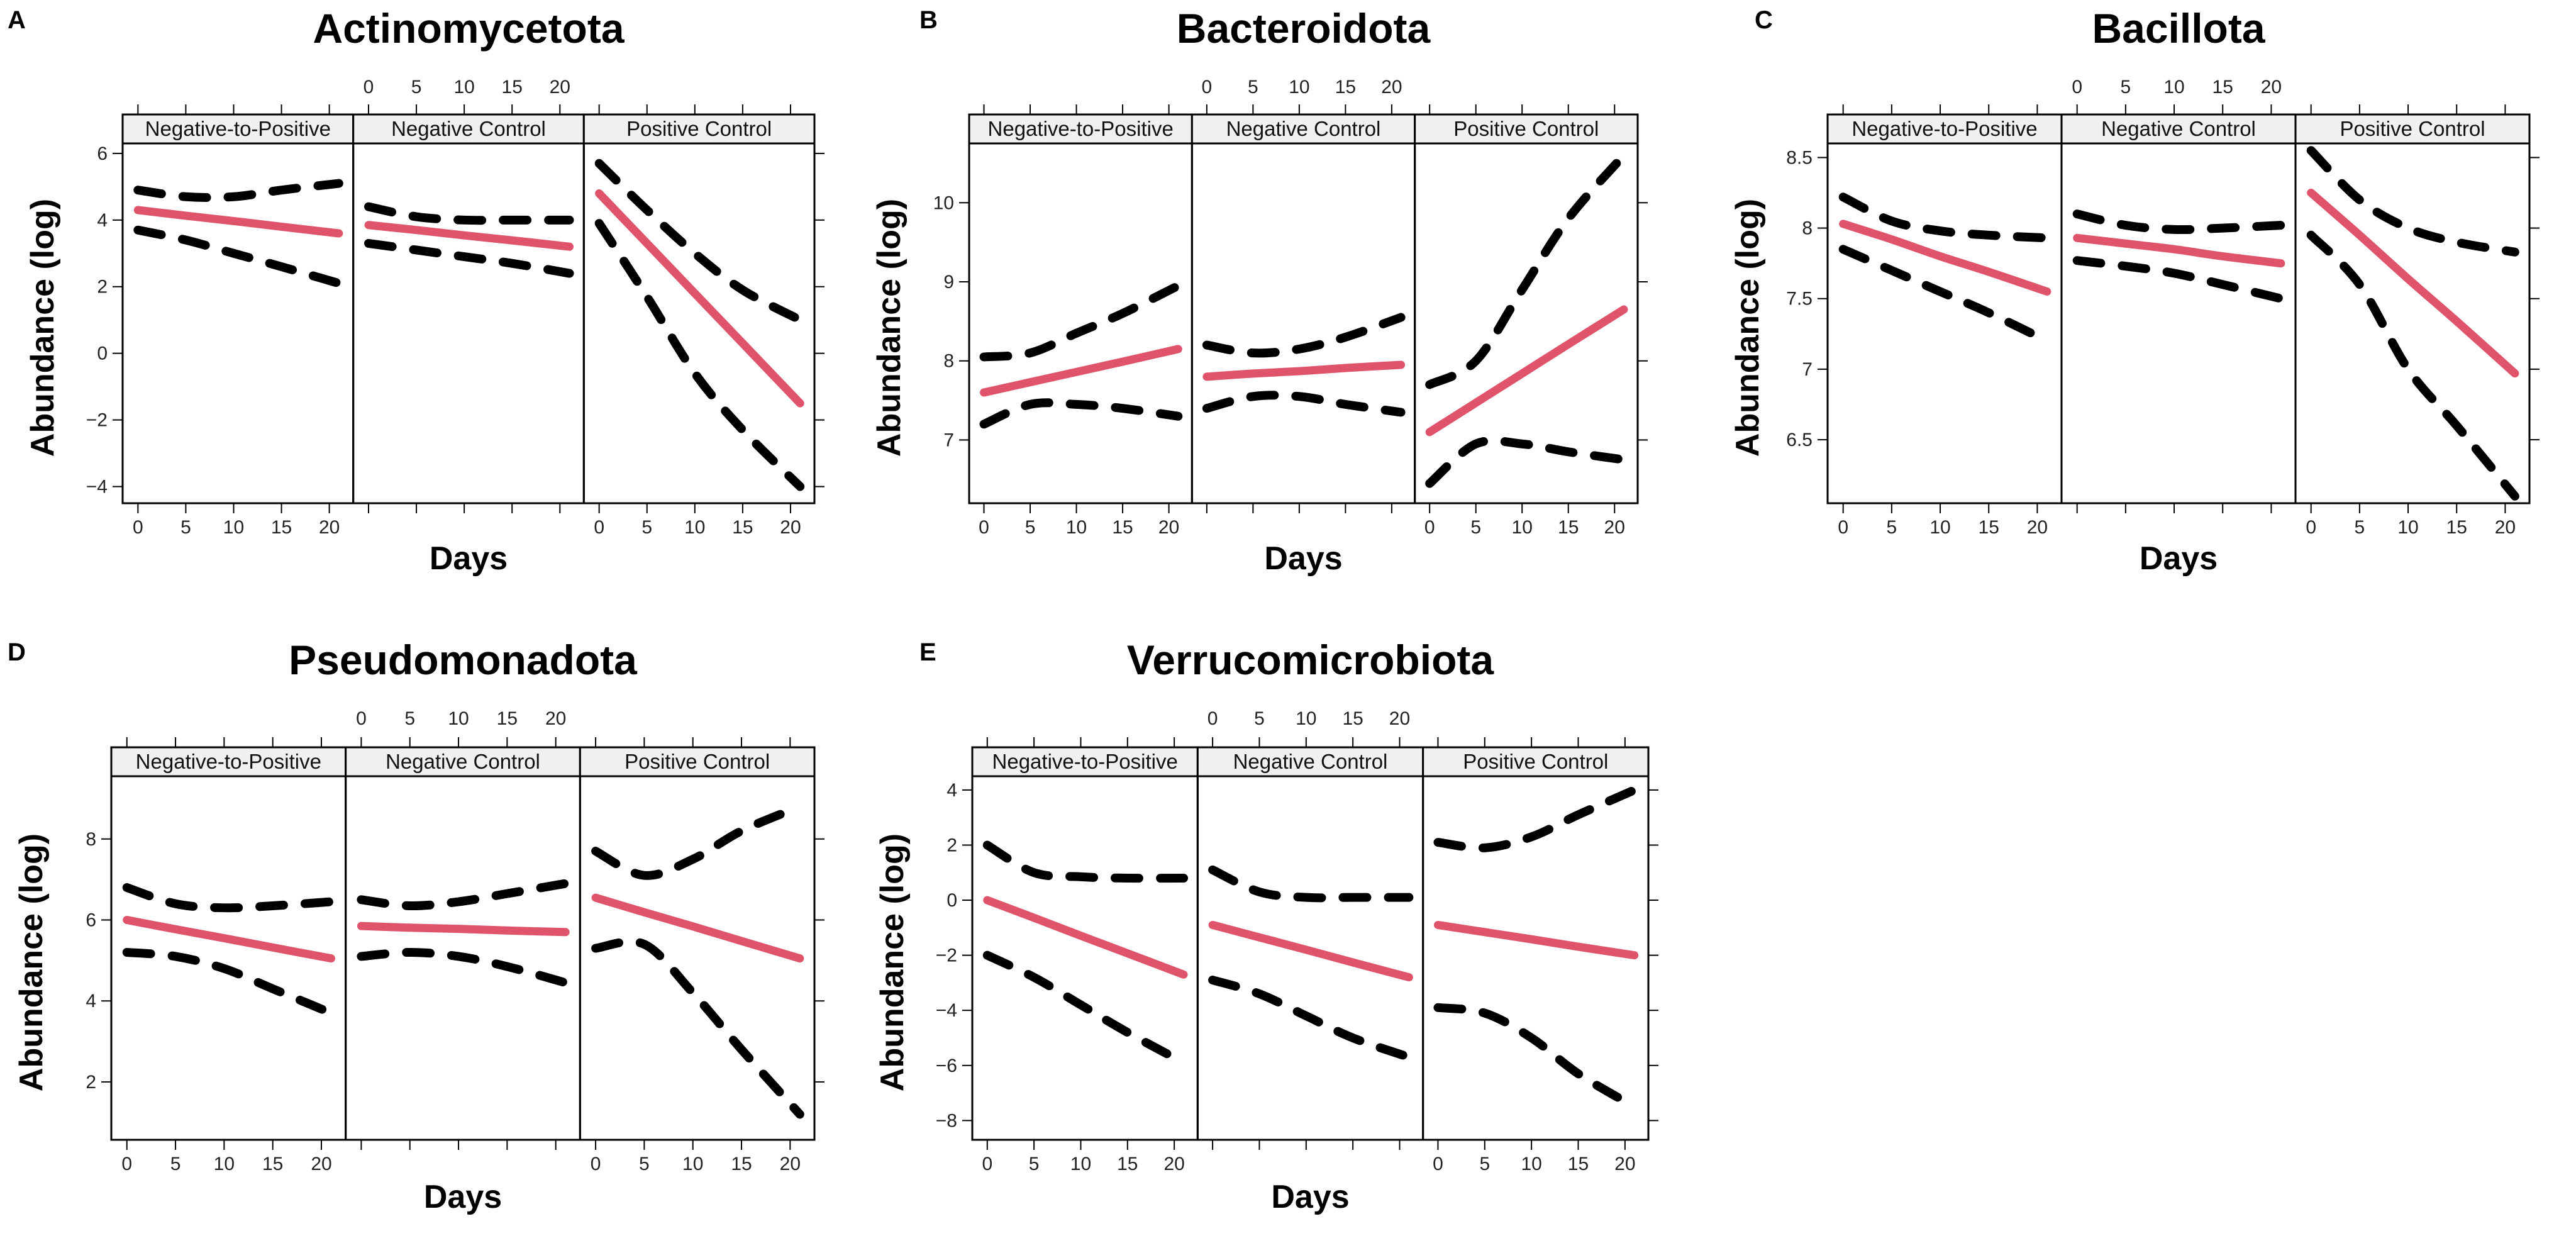 Image resolution: width=2576 pixels, height=1248 pixels. I want to click on x-axis-label: Days, so click(469, 558).